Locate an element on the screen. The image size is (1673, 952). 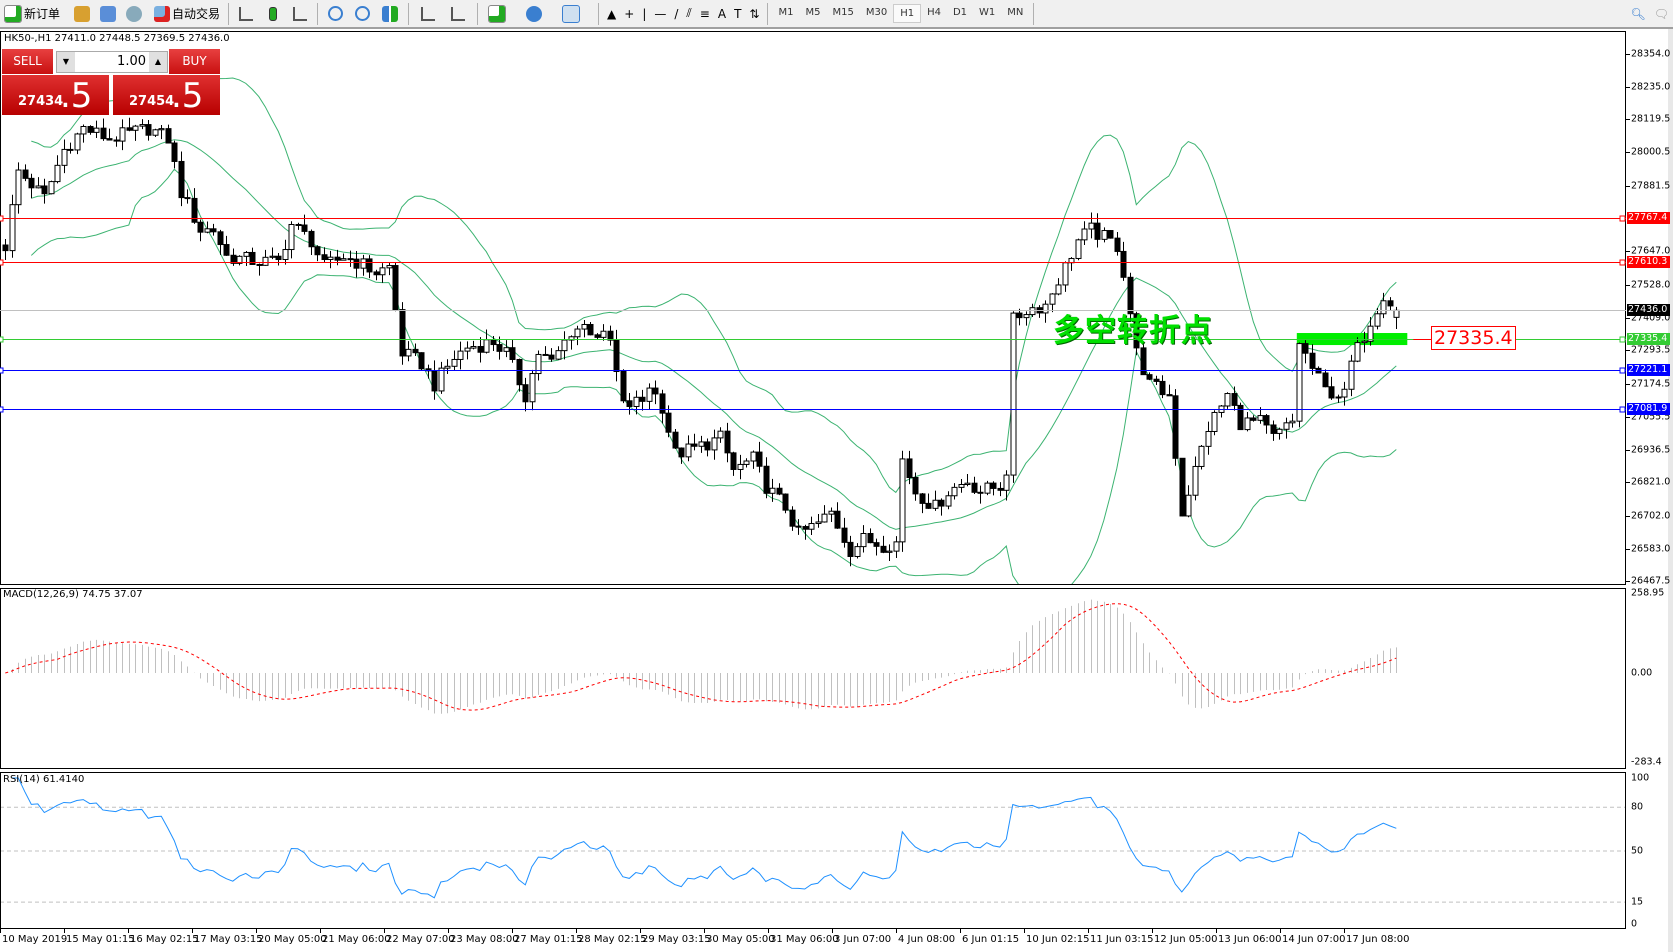
cursor-icon: ▲ is located at coordinates (612, 13).